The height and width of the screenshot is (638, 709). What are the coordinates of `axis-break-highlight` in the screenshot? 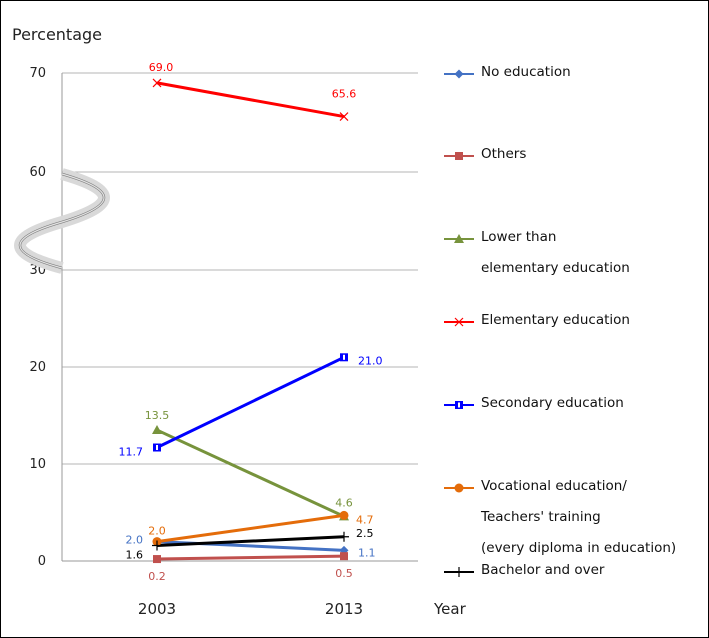 It's located at (62, 221).